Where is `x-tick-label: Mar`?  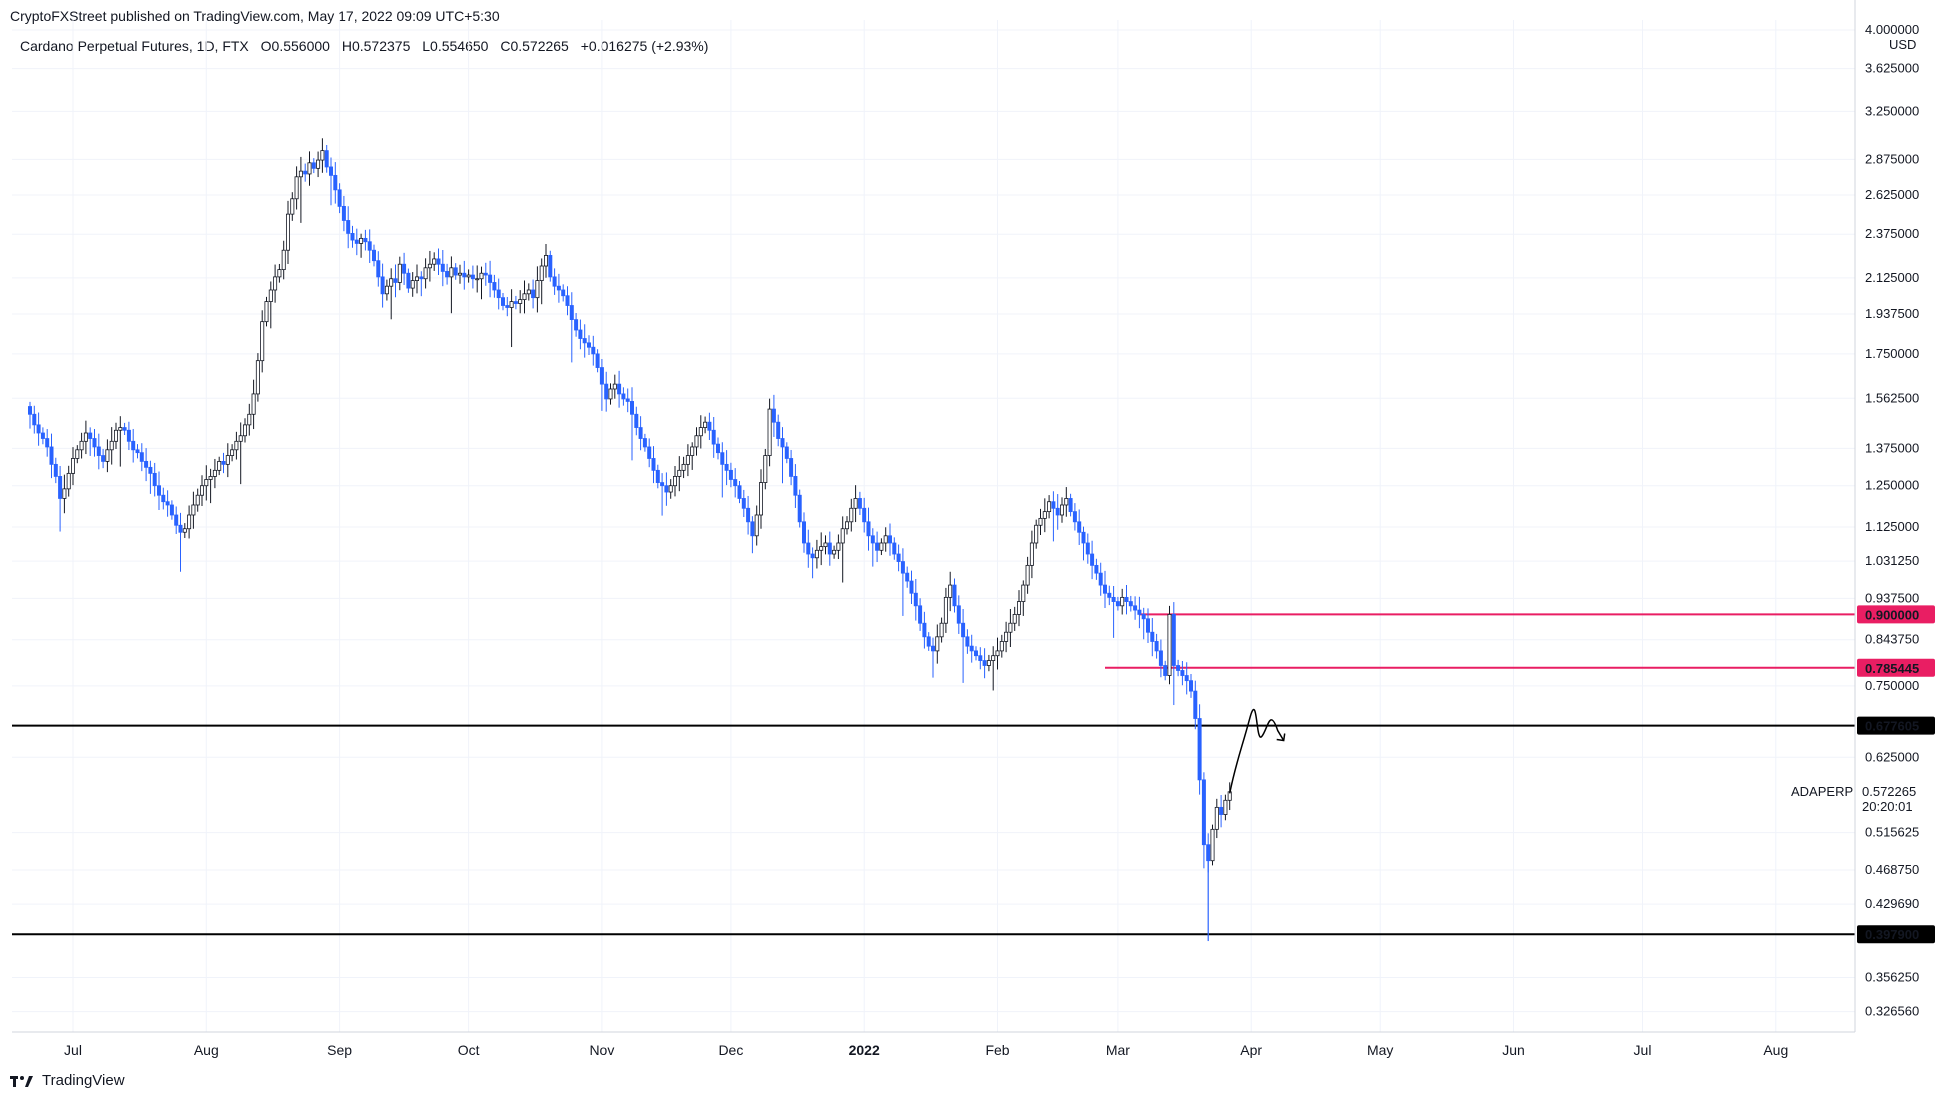
x-tick-label: Mar is located at coordinates (1118, 1050).